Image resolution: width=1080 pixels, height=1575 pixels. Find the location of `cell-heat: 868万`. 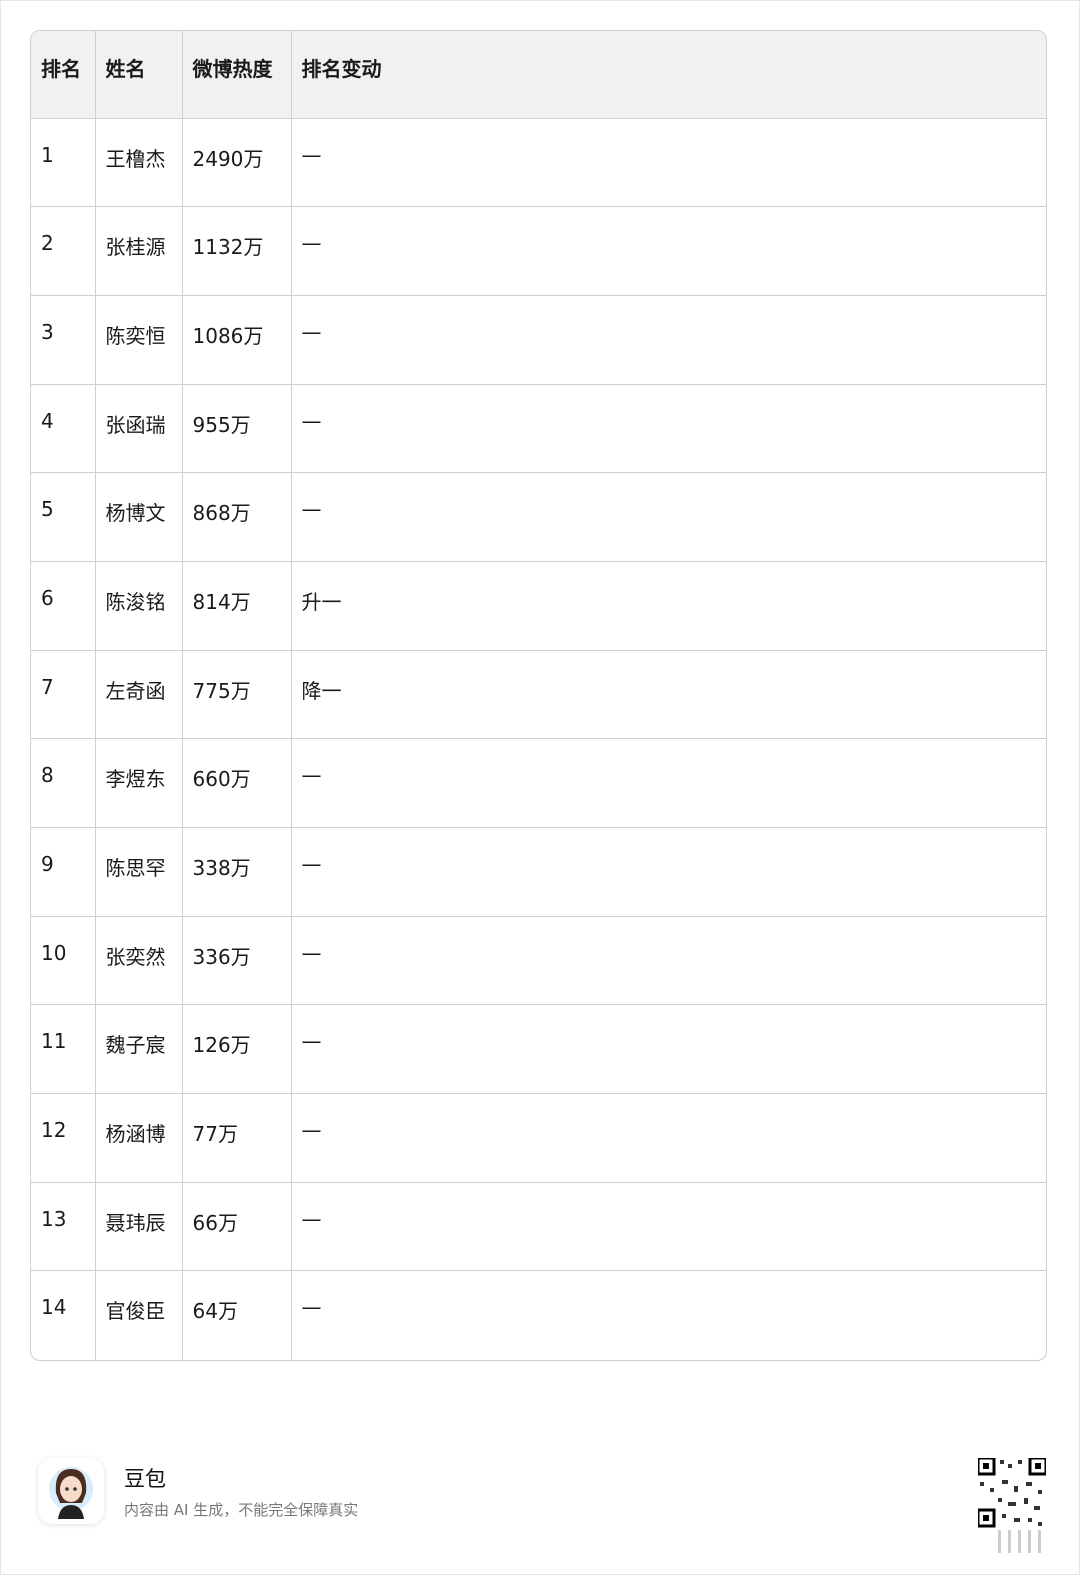

cell-heat: 868万 is located at coordinates (237, 517).